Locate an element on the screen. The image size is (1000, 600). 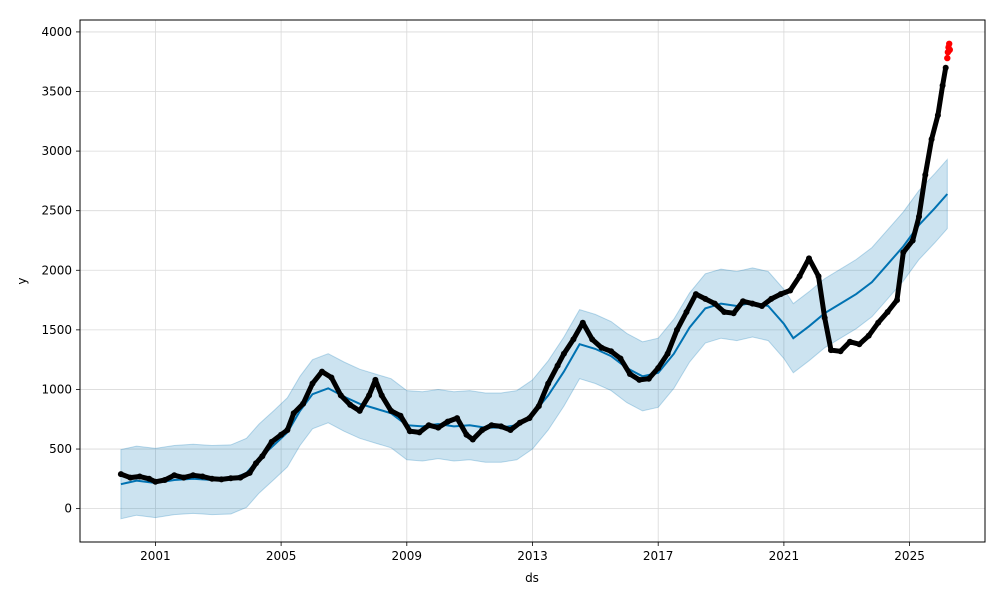
y-tick-label: 0 is located at coordinates (68, 509).